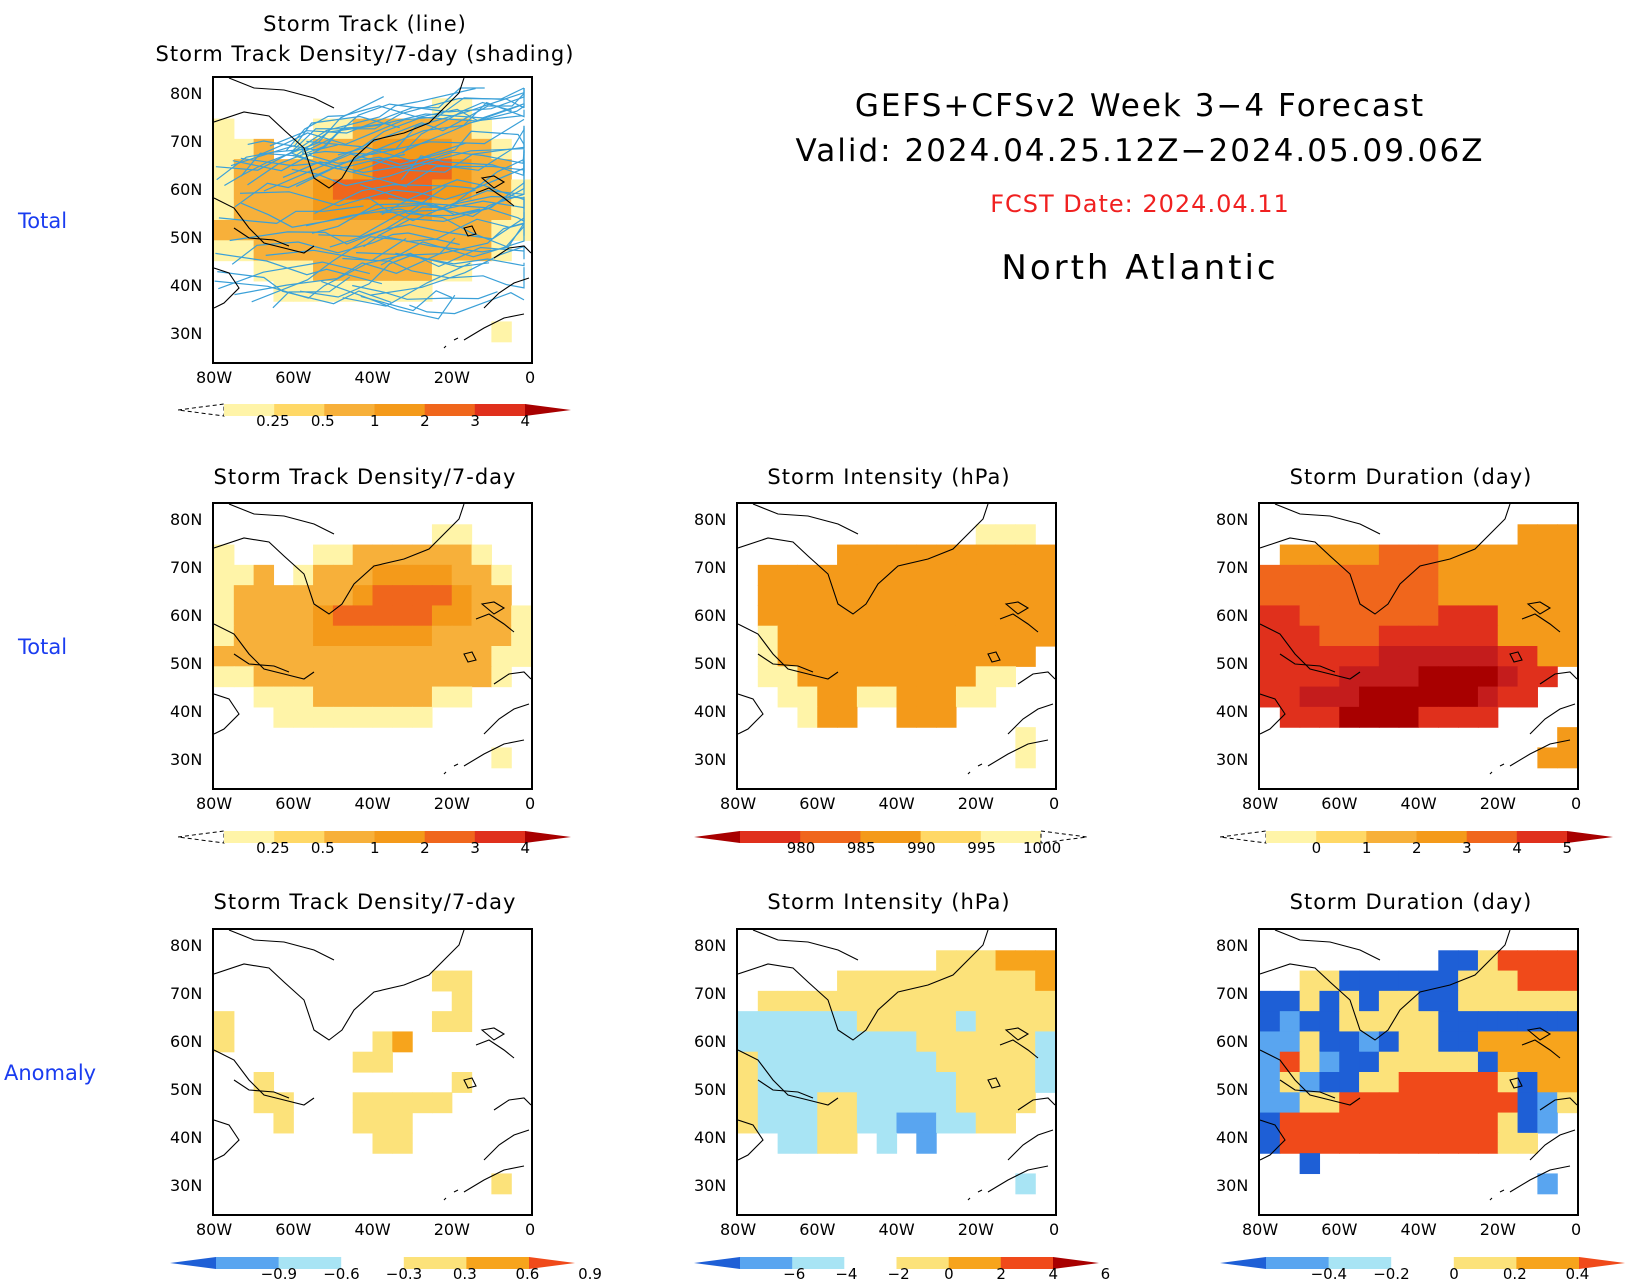 This screenshot has width=1650, height=1283. I want to click on lat-tick-label: 70N, so click(710, 567).